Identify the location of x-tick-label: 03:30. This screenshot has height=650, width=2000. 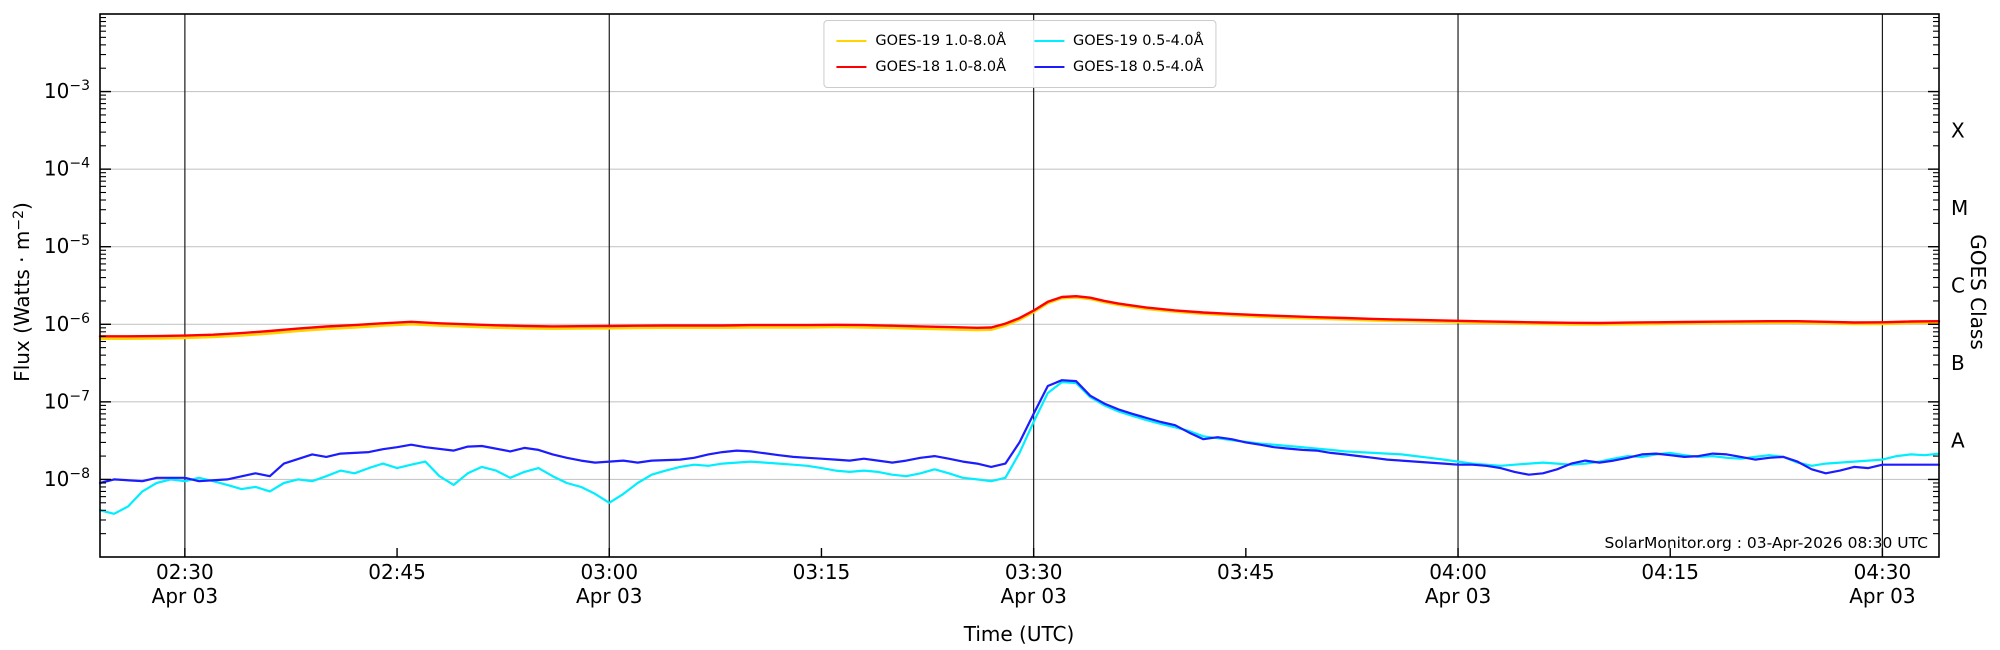
(1034, 572).